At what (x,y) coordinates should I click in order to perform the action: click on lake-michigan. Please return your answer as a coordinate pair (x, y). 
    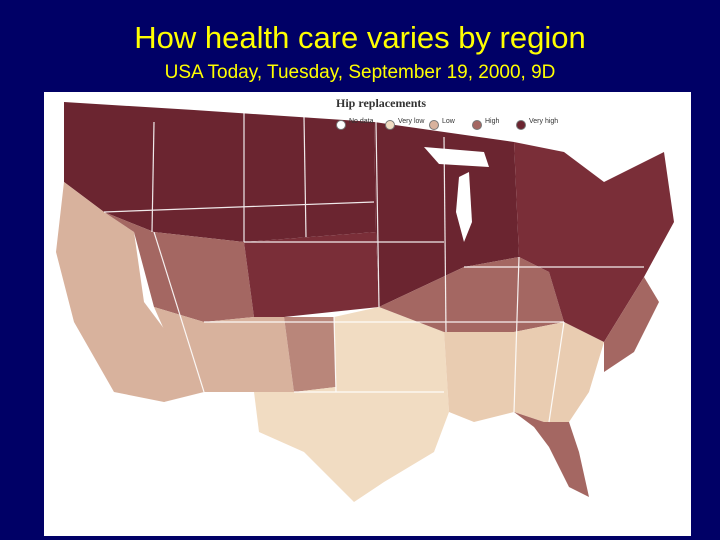
    Looking at the image, I should click on (464, 207).